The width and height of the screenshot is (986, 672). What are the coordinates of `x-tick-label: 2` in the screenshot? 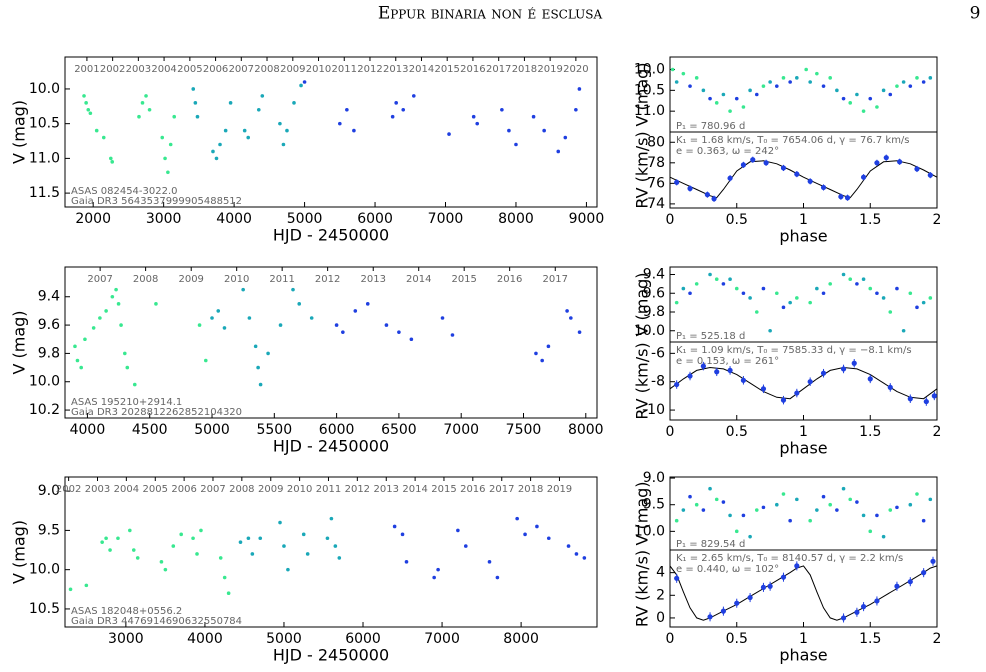 It's located at (937, 220).